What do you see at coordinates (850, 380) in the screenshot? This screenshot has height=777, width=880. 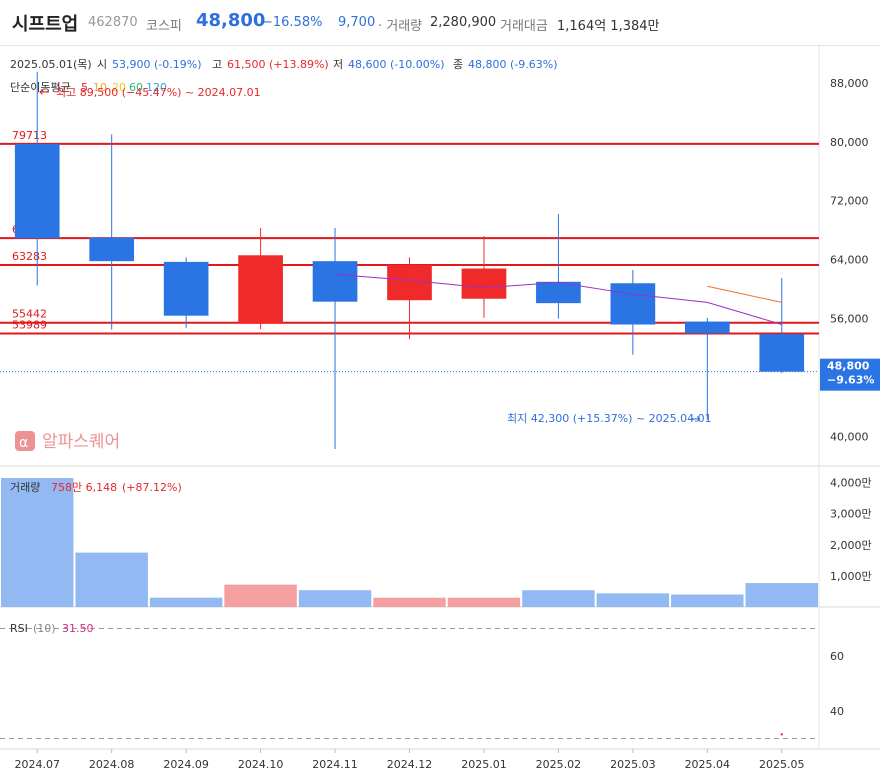 I see `price-badge-pct: −9.63%` at bounding box center [850, 380].